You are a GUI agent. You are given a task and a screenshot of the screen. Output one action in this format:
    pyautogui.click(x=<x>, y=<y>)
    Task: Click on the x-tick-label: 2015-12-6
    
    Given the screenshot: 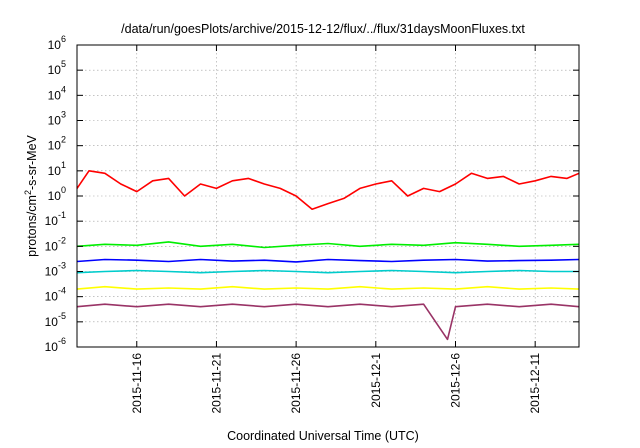 What is the action you would take?
    pyautogui.click(x=456, y=380)
    